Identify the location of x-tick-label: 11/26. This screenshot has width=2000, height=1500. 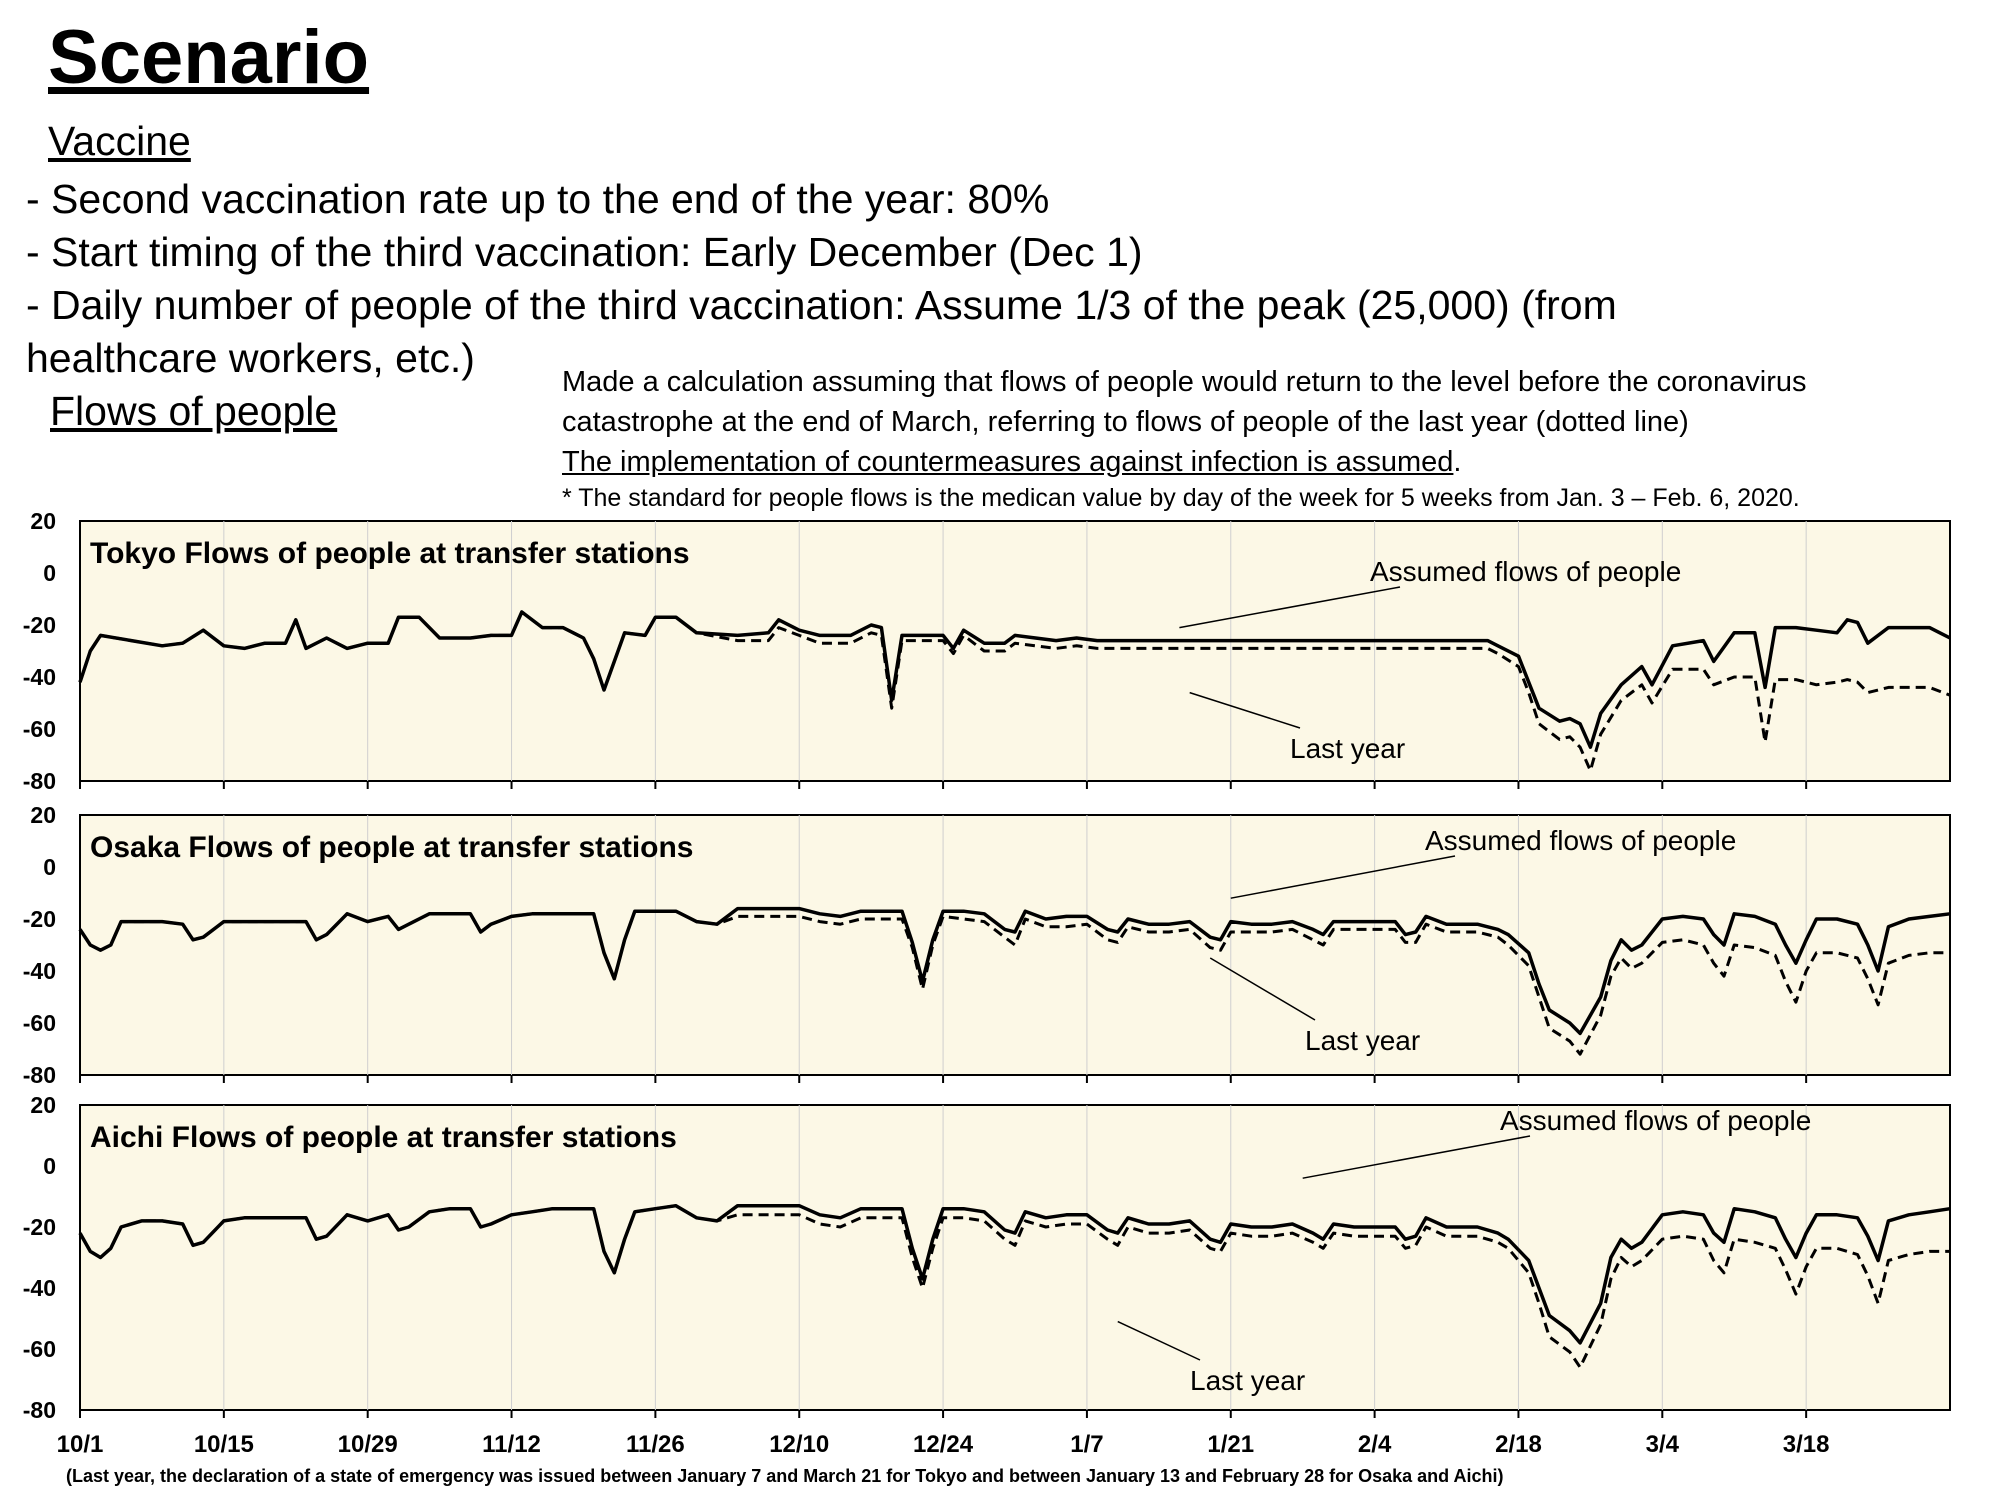
(655, 1444).